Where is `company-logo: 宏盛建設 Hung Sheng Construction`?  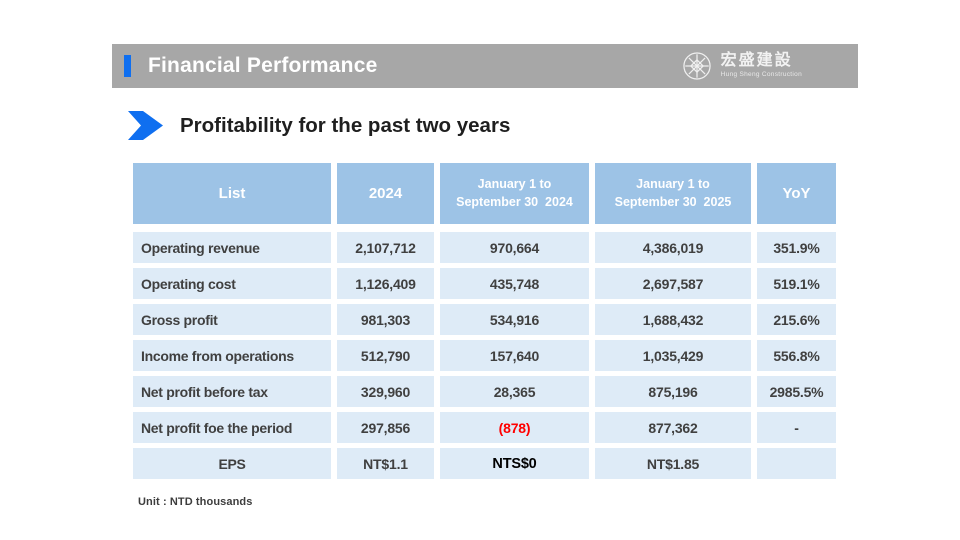
company-logo: 宏盛建設 Hung Sheng Construction is located at coordinates (740, 66).